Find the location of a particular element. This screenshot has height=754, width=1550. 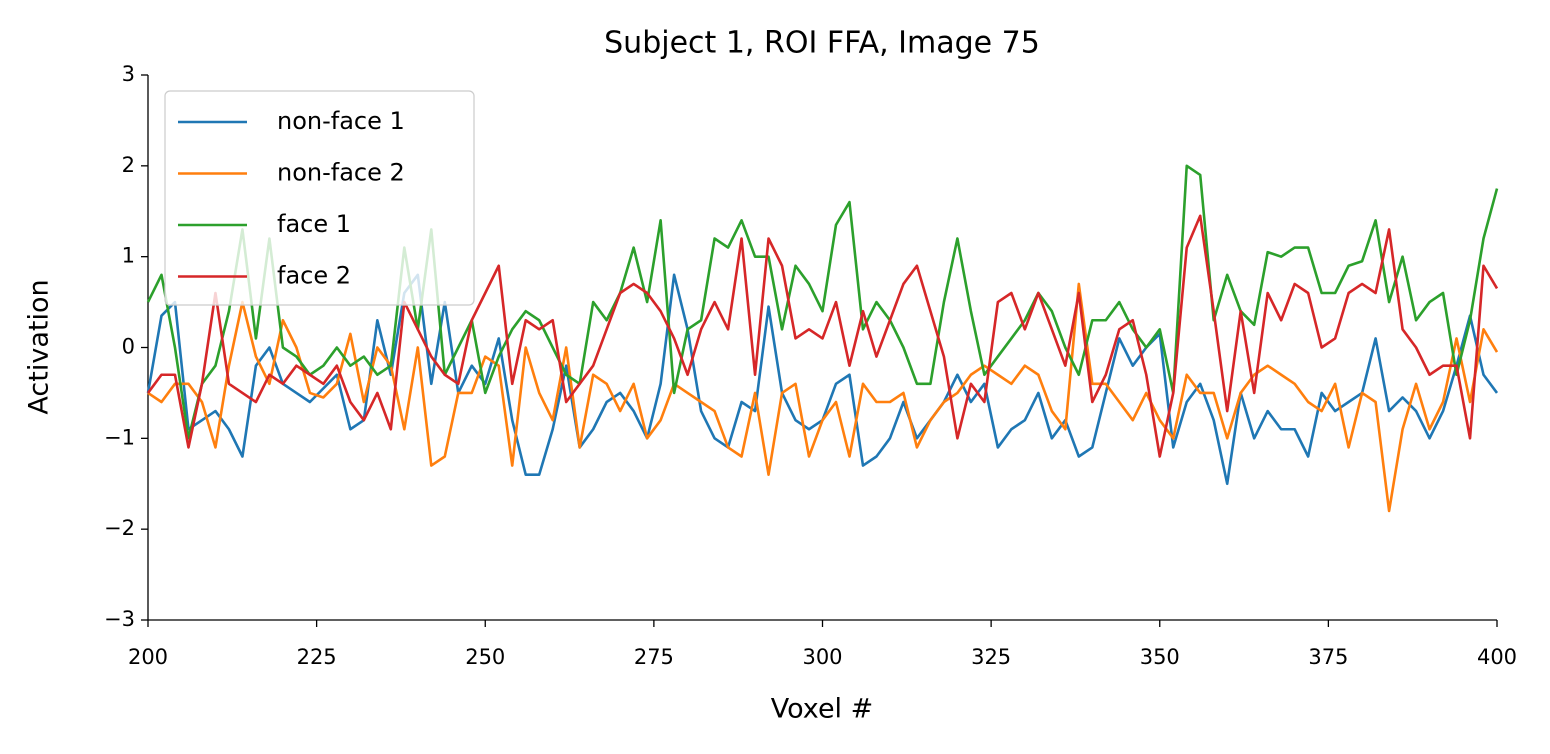

x-axis-label: Voxel # is located at coordinates (822, 709).